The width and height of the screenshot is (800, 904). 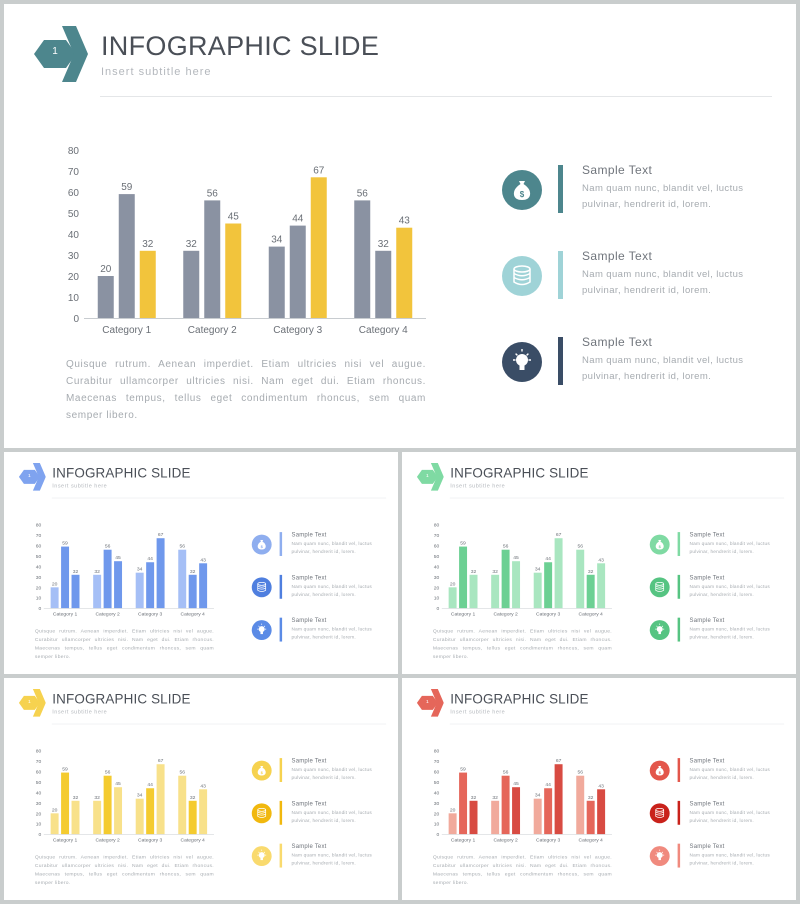 What do you see at coordinates (212, 330) in the screenshot?
I see `x-category-label: Category 2` at bounding box center [212, 330].